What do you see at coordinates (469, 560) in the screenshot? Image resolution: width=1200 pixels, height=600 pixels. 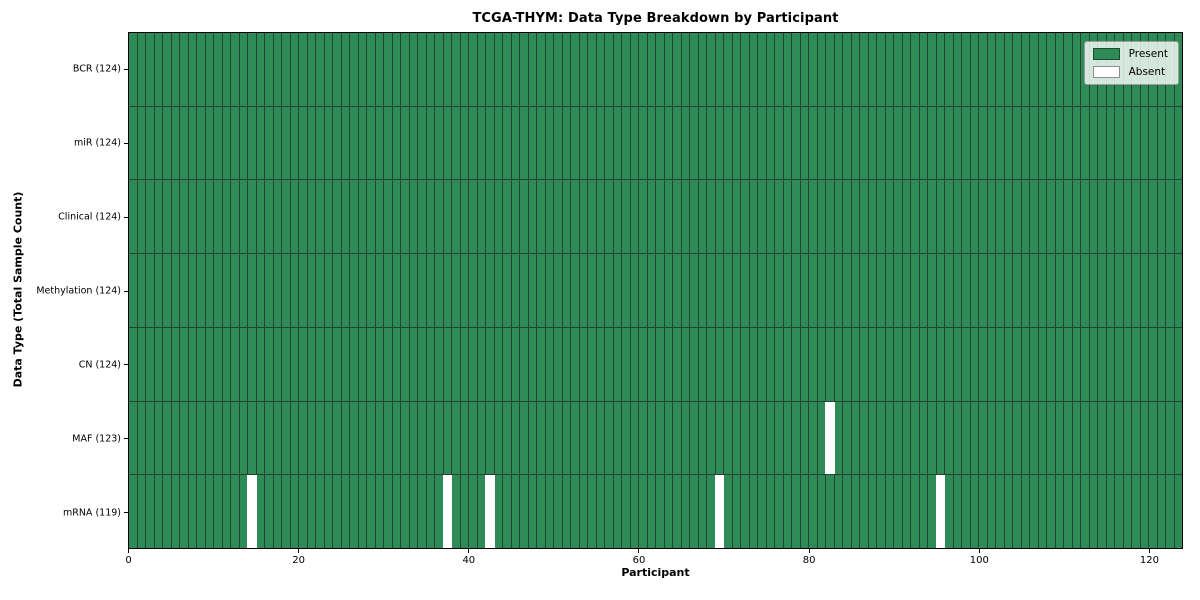 I see `x-tick-label: 40` at bounding box center [469, 560].